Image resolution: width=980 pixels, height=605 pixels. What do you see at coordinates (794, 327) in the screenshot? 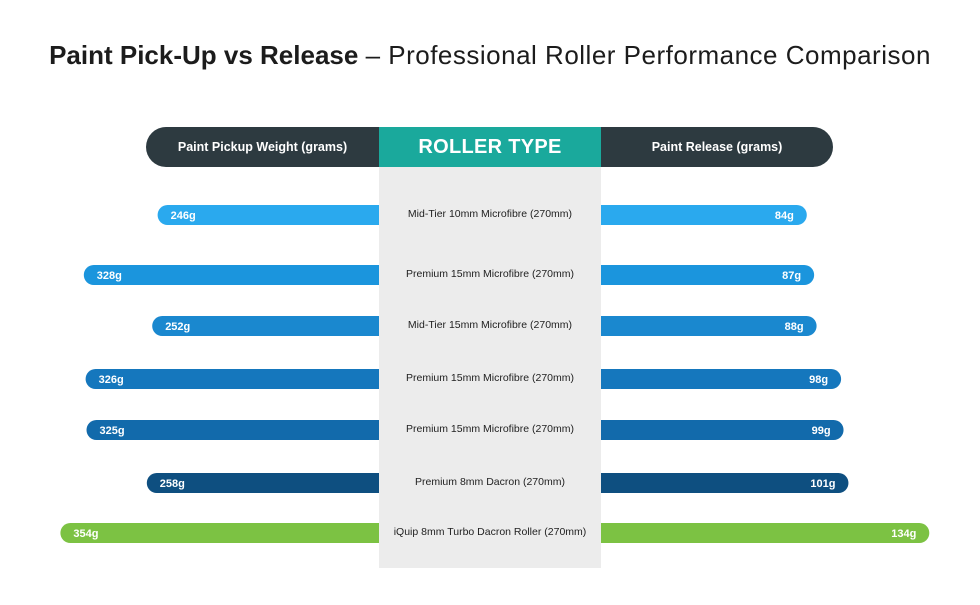
I see `release-value-label: 88g` at bounding box center [794, 327].